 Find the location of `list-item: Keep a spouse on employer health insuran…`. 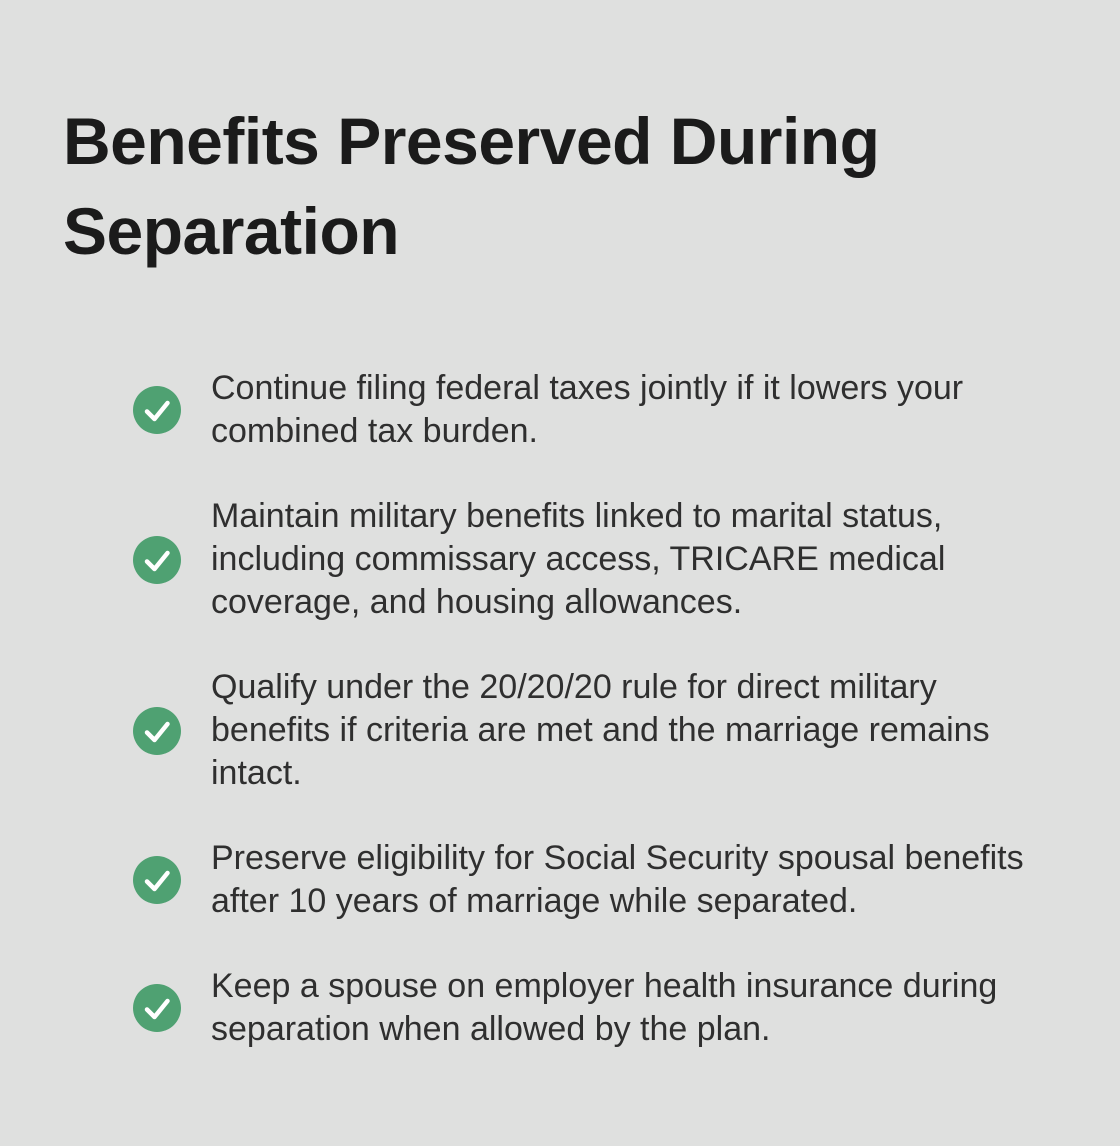

list-item: Keep a spouse on employer health insuran… is located at coordinates (626, 1008).